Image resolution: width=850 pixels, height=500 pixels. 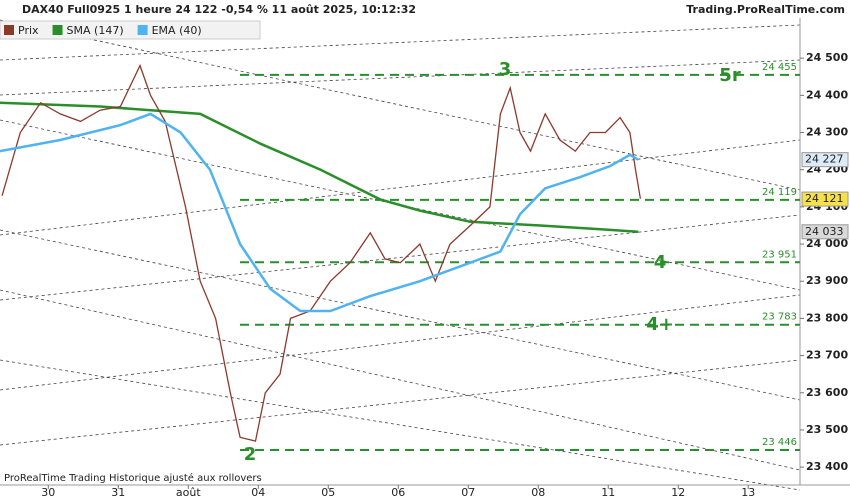 I want to click on price-tag-label: 24 033, so click(x=824, y=231).